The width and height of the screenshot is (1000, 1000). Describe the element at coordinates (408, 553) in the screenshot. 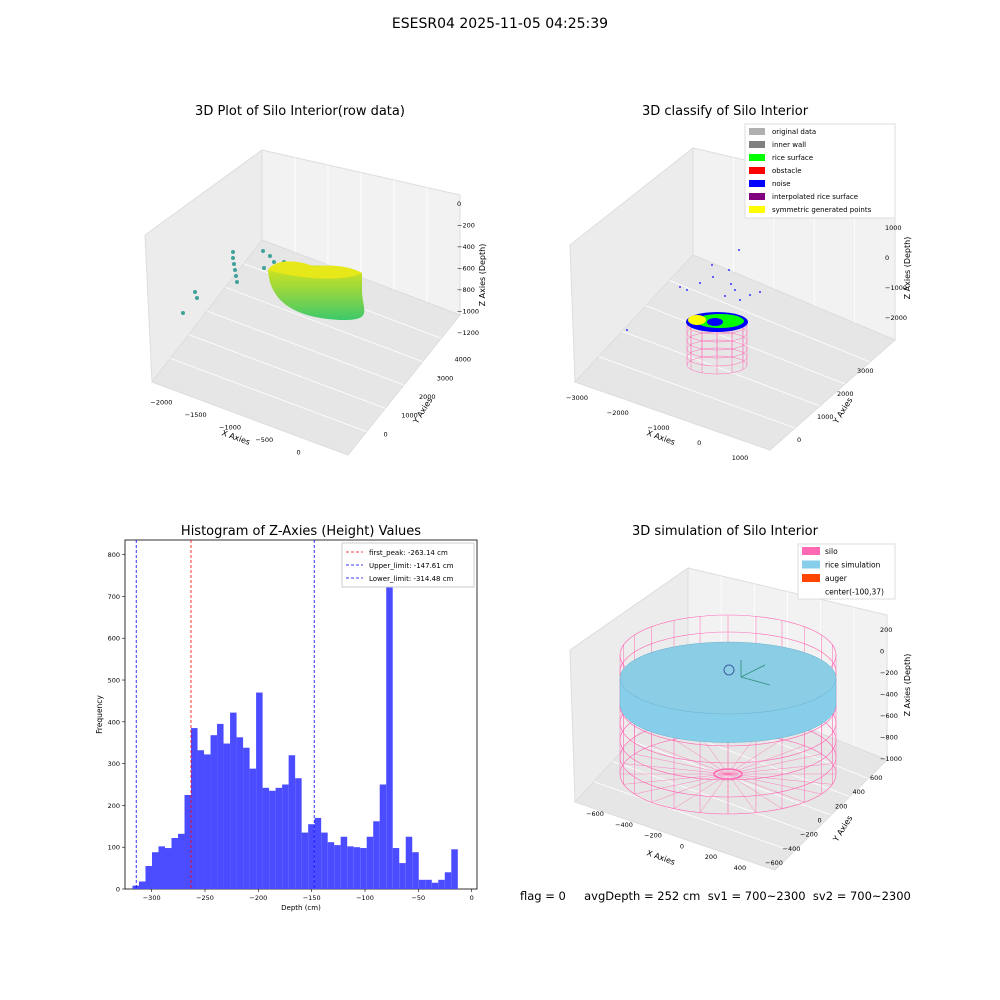

I see `legend-label: first_peak: -263.14 cm` at that location.